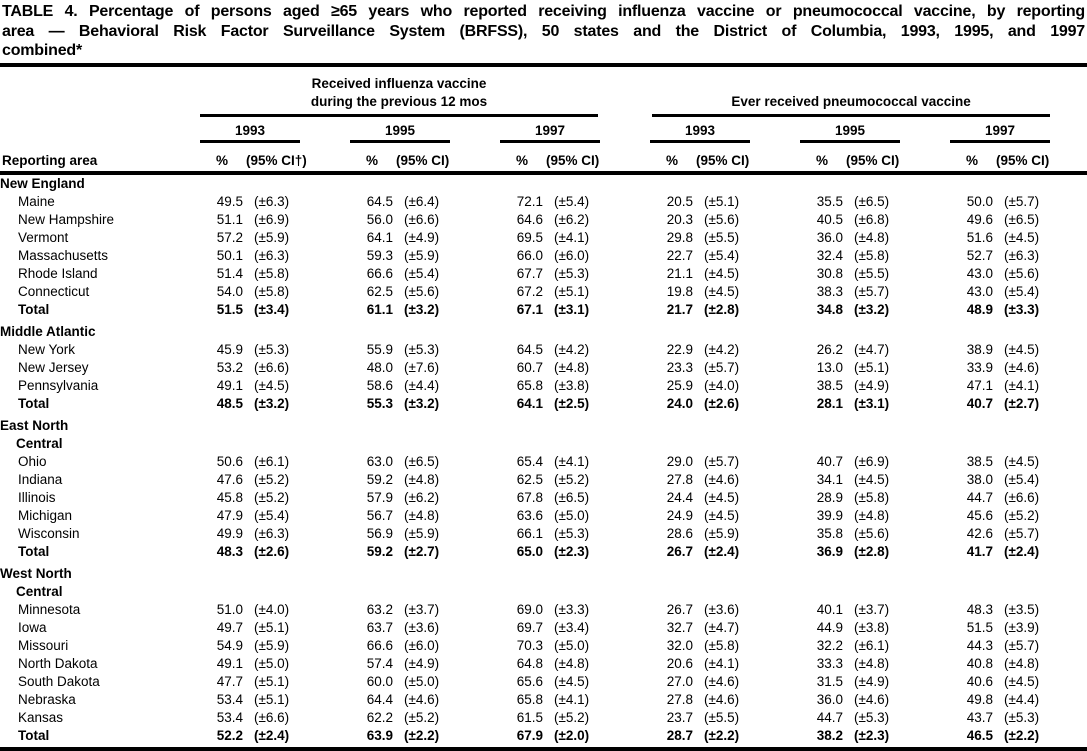 Image resolution: width=1087 pixels, height=751 pixels. What do you see at coordinates (543, 433) in the screenshot?
I see `section-header-row: East North Central` at bounding box center [543, 433].